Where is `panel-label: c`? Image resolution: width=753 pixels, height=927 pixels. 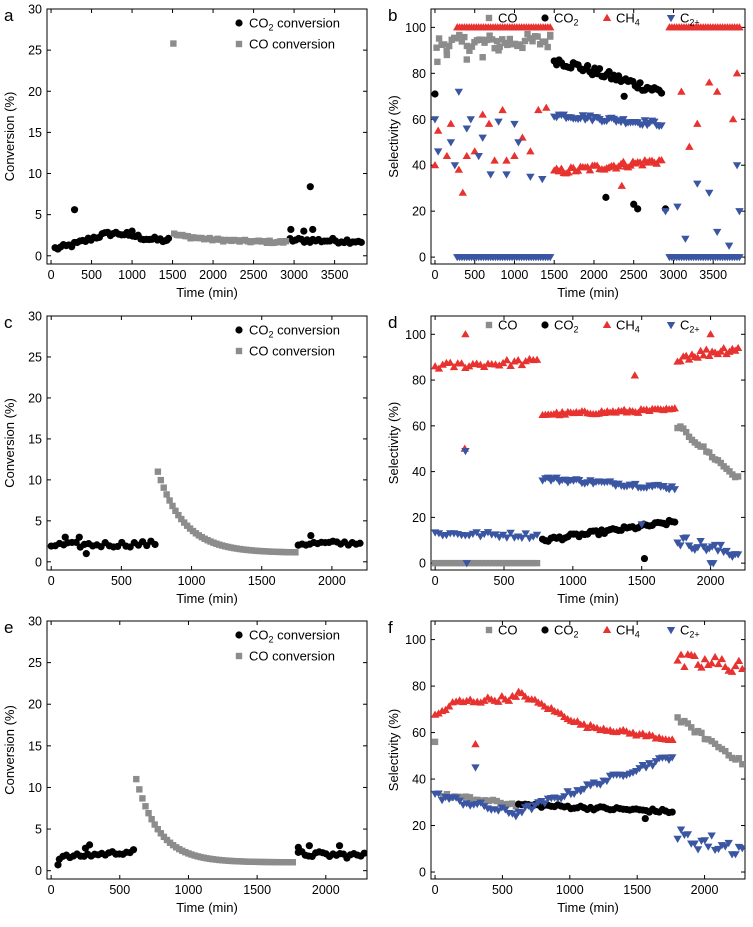
panel-label: c is located at coordinates (8, 322).